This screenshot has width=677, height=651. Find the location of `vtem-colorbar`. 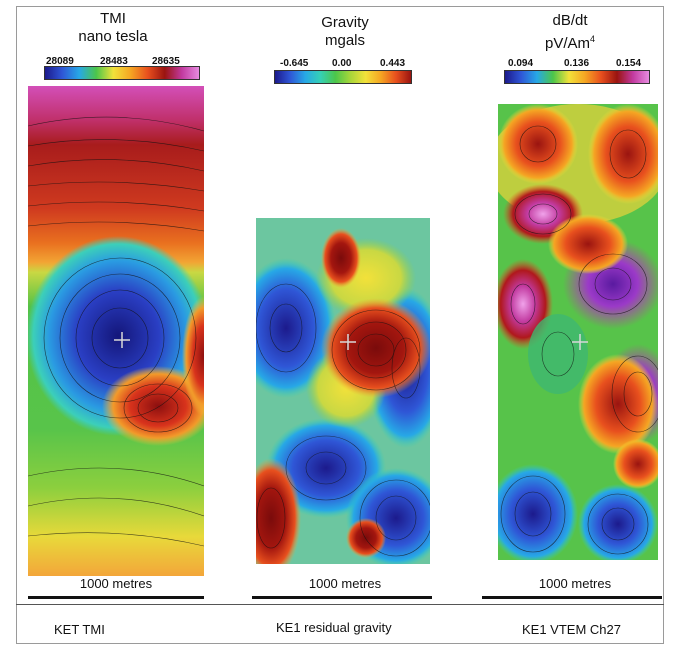

vtem-colorbar is located at coordinates (577, 77).